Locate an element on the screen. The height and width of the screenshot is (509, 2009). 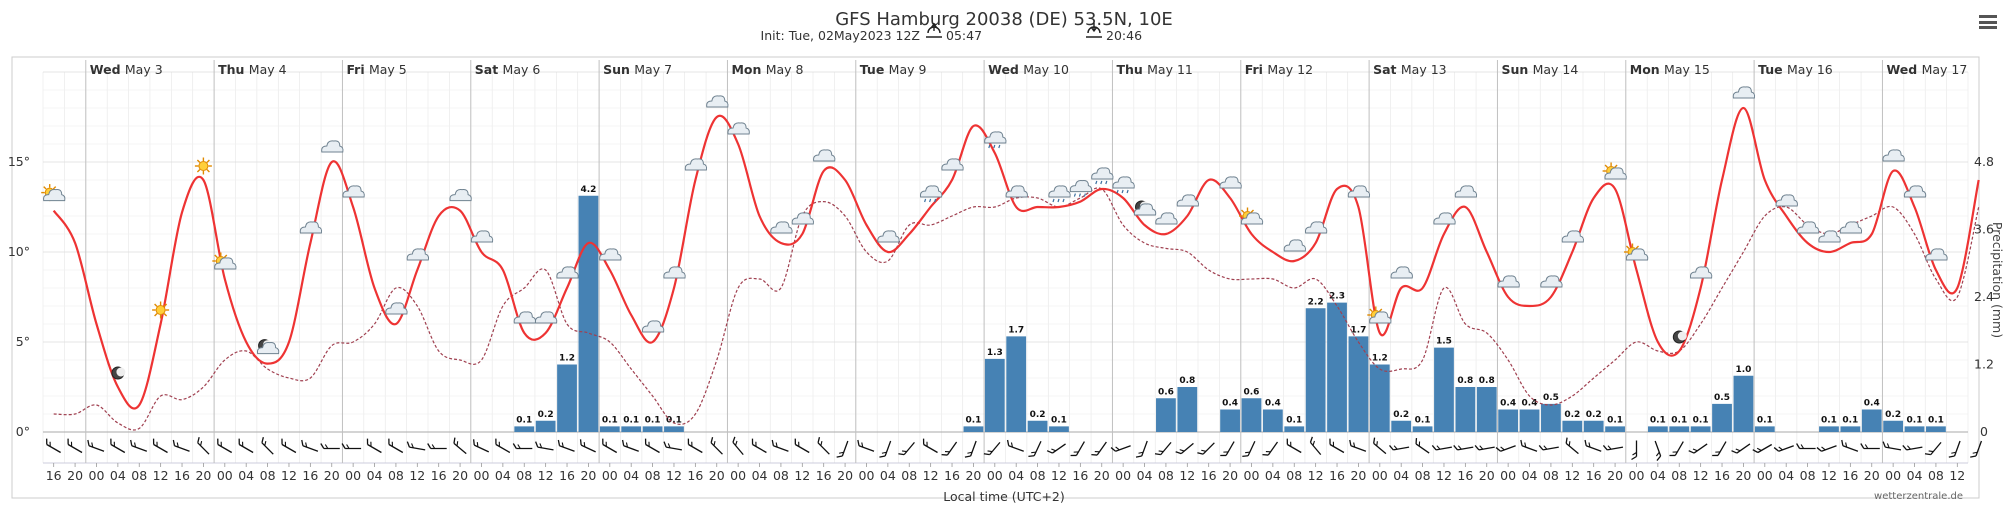
precipitation-label: 0.6 is located at coordinates (1251, 392).